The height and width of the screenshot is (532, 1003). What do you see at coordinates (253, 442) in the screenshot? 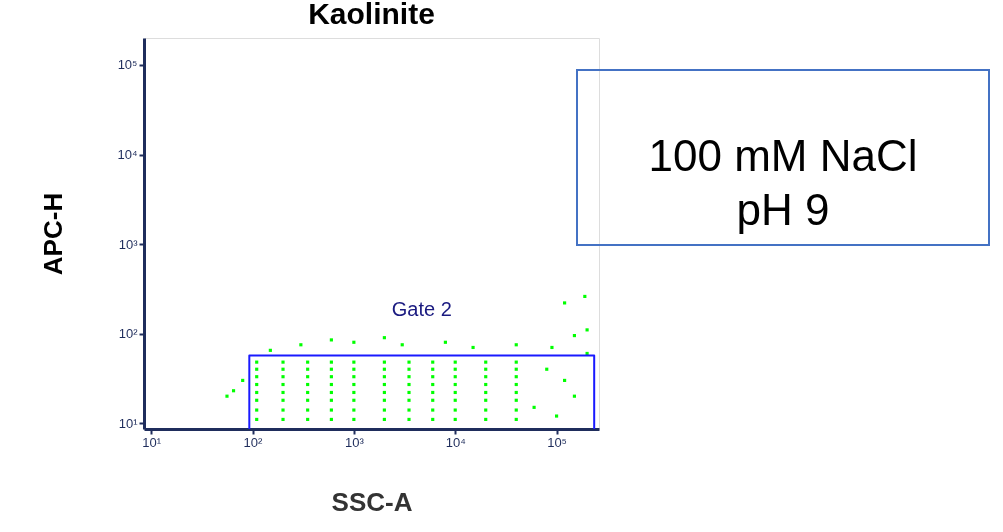
I see `x-tick-label: 10²` at bounding box center [253, 442].